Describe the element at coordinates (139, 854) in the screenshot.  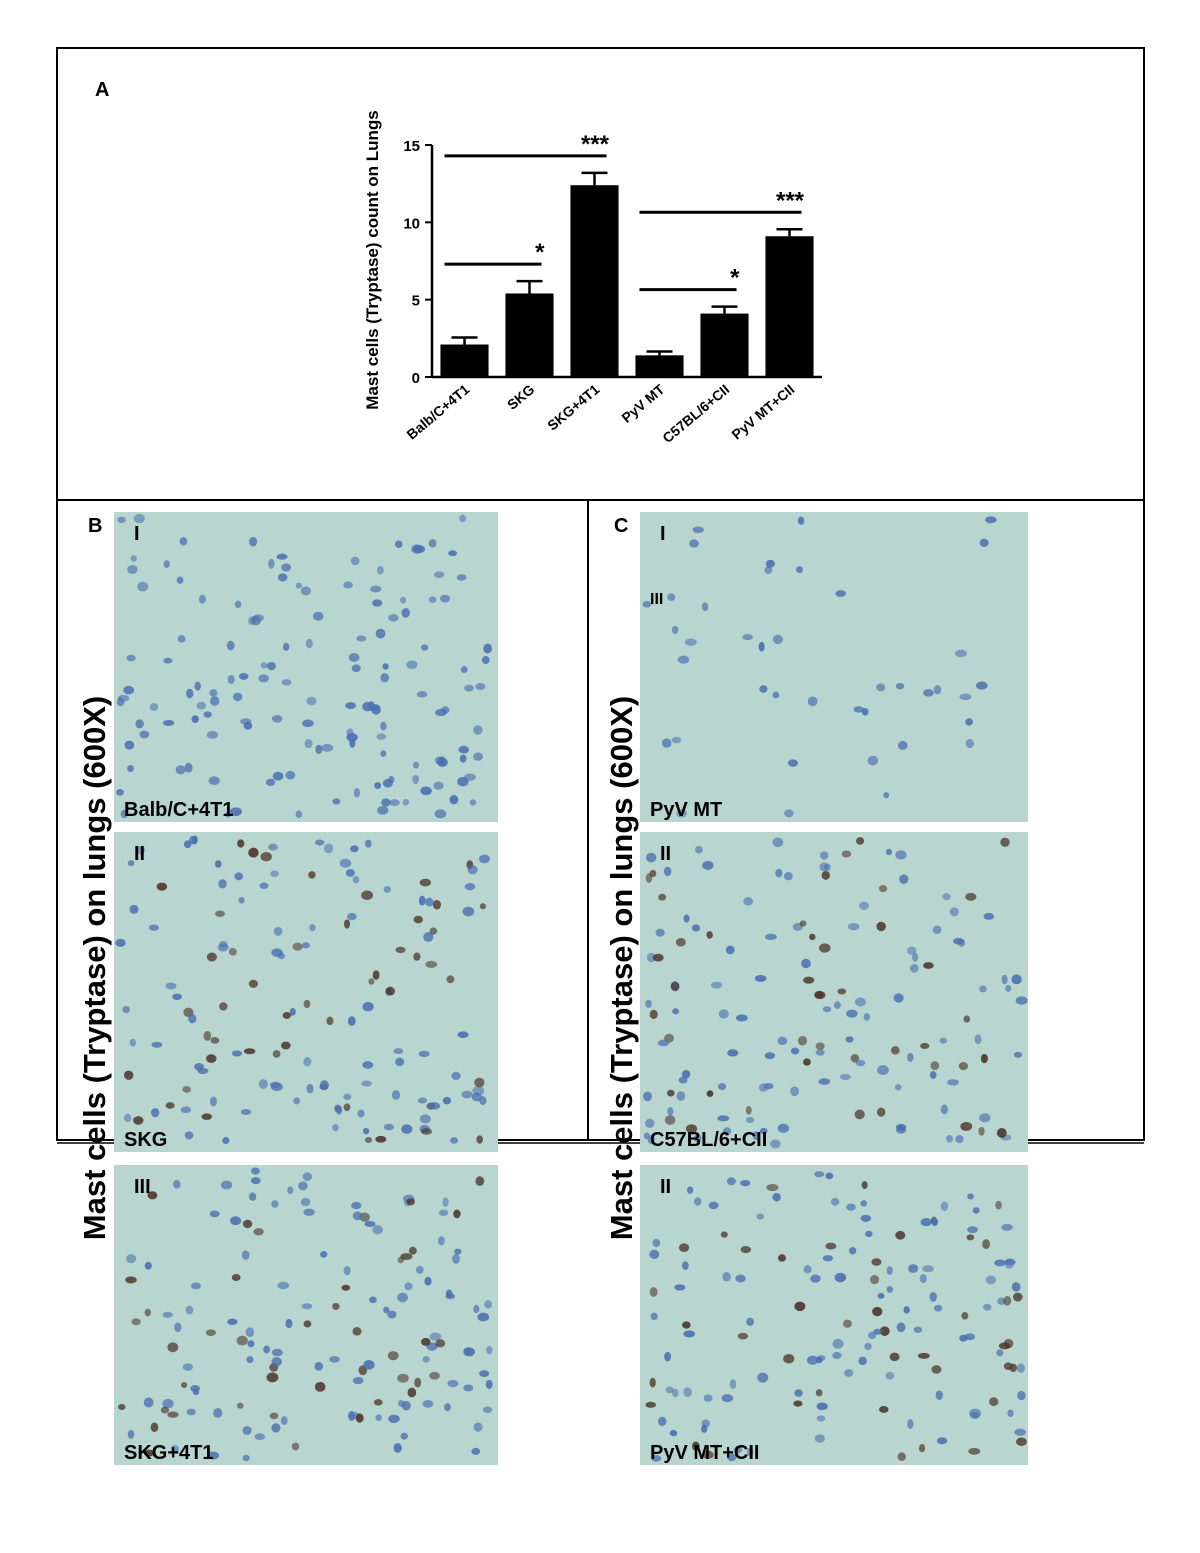
I see `image-numeral: II` at that location.